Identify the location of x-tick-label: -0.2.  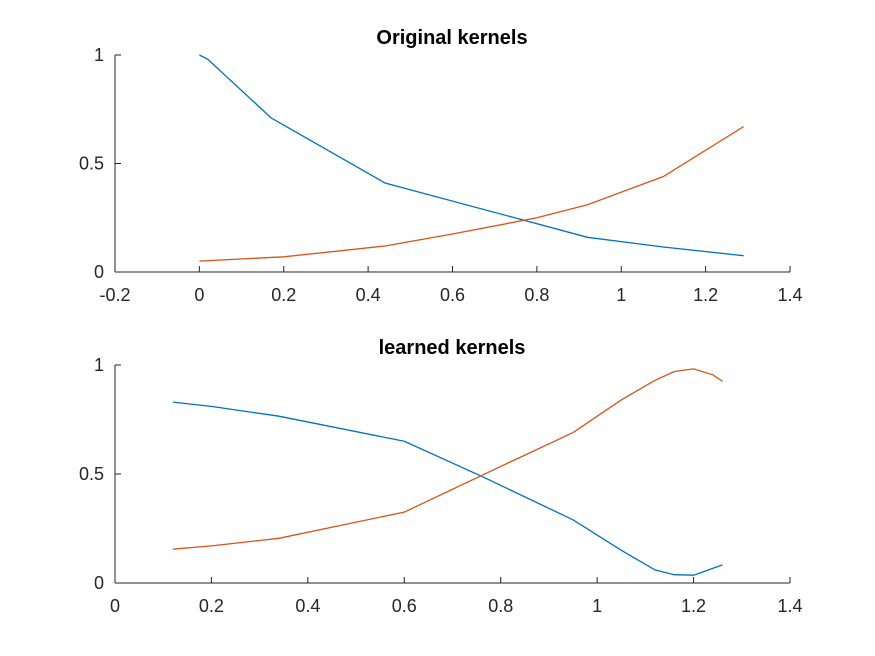
(114, 295).